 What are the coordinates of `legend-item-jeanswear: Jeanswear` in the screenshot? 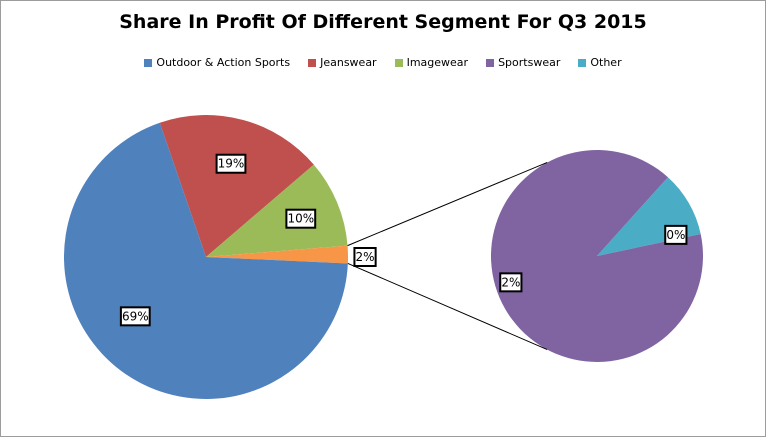 It's located at (342, 62).